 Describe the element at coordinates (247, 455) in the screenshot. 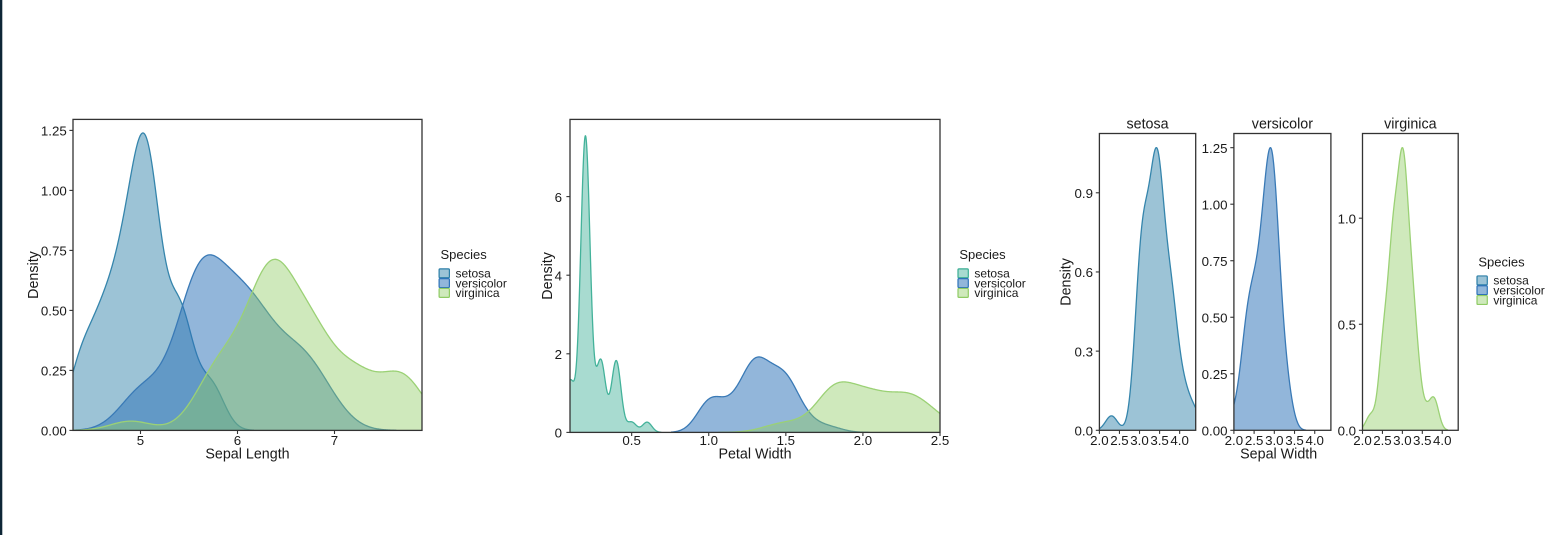

I see `svg-text: Sepal Length` at that location.